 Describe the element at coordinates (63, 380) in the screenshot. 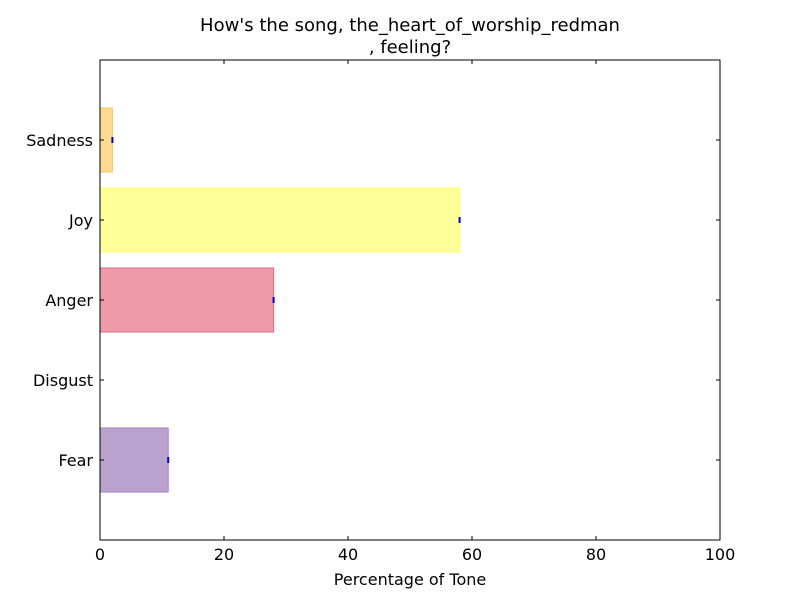

I see `y-tick-label-disgust: Disgust` at that location.